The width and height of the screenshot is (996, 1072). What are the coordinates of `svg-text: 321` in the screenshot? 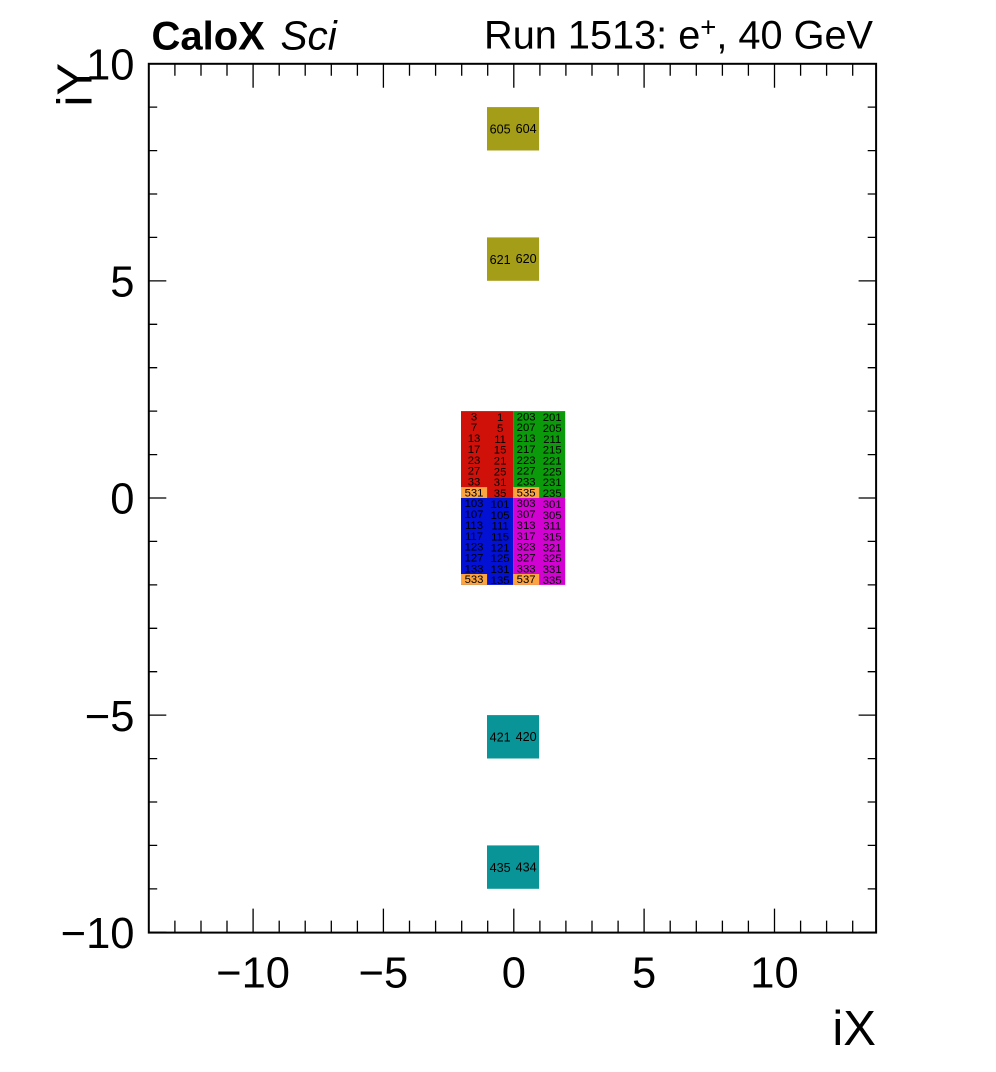 It's located at (552, 548).